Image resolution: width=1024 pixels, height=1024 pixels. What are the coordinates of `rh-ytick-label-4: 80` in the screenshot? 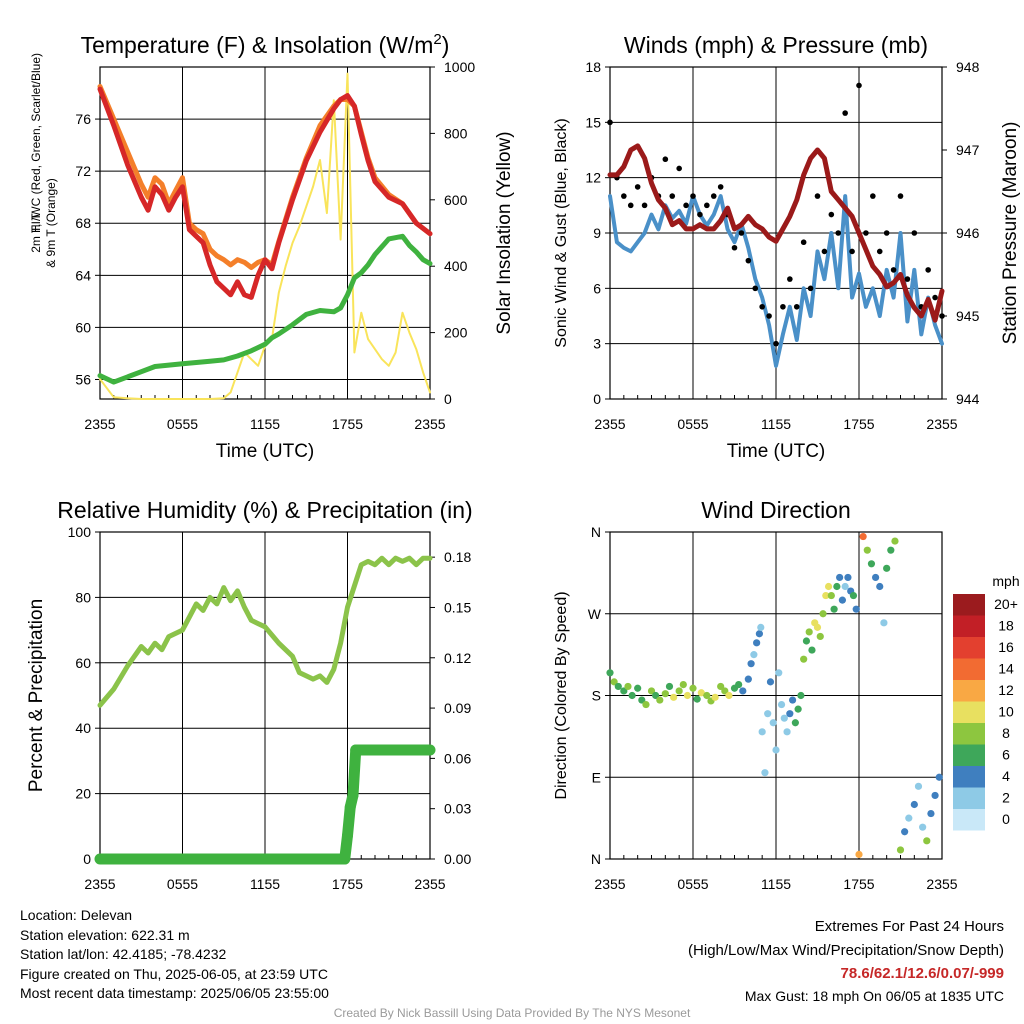 It's located at (83, 597).